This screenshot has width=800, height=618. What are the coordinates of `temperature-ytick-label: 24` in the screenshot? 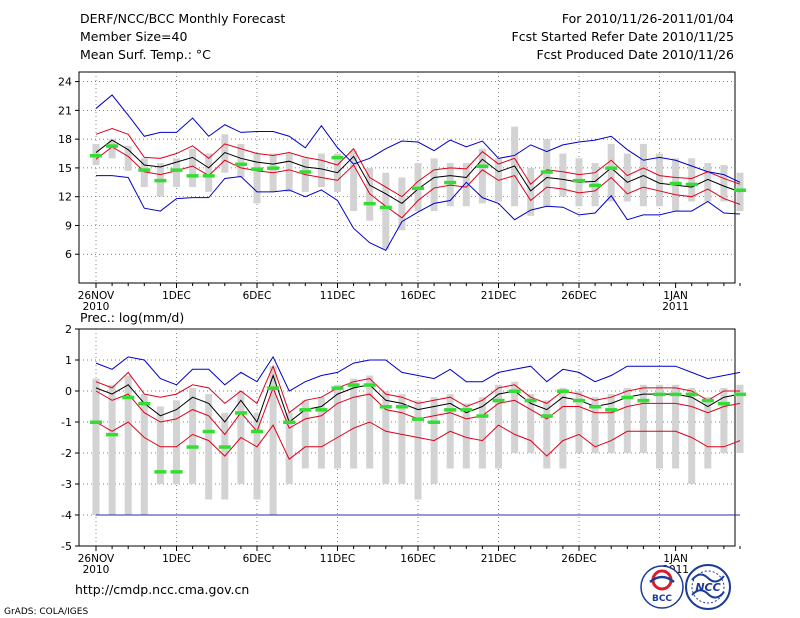 It's located at (65, 82).